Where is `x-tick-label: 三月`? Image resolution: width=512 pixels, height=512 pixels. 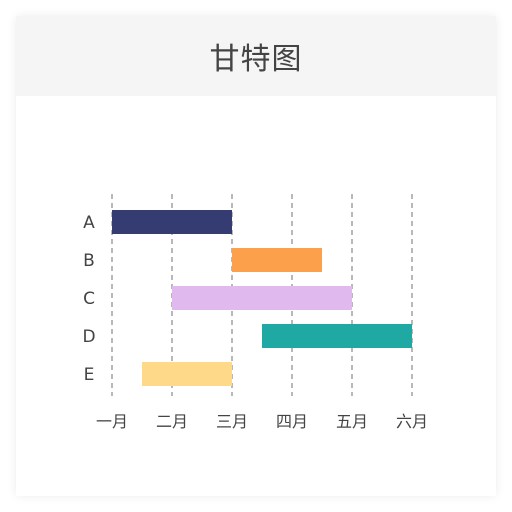 x-tick-label: 三月 is located at coordinates (232, 421).